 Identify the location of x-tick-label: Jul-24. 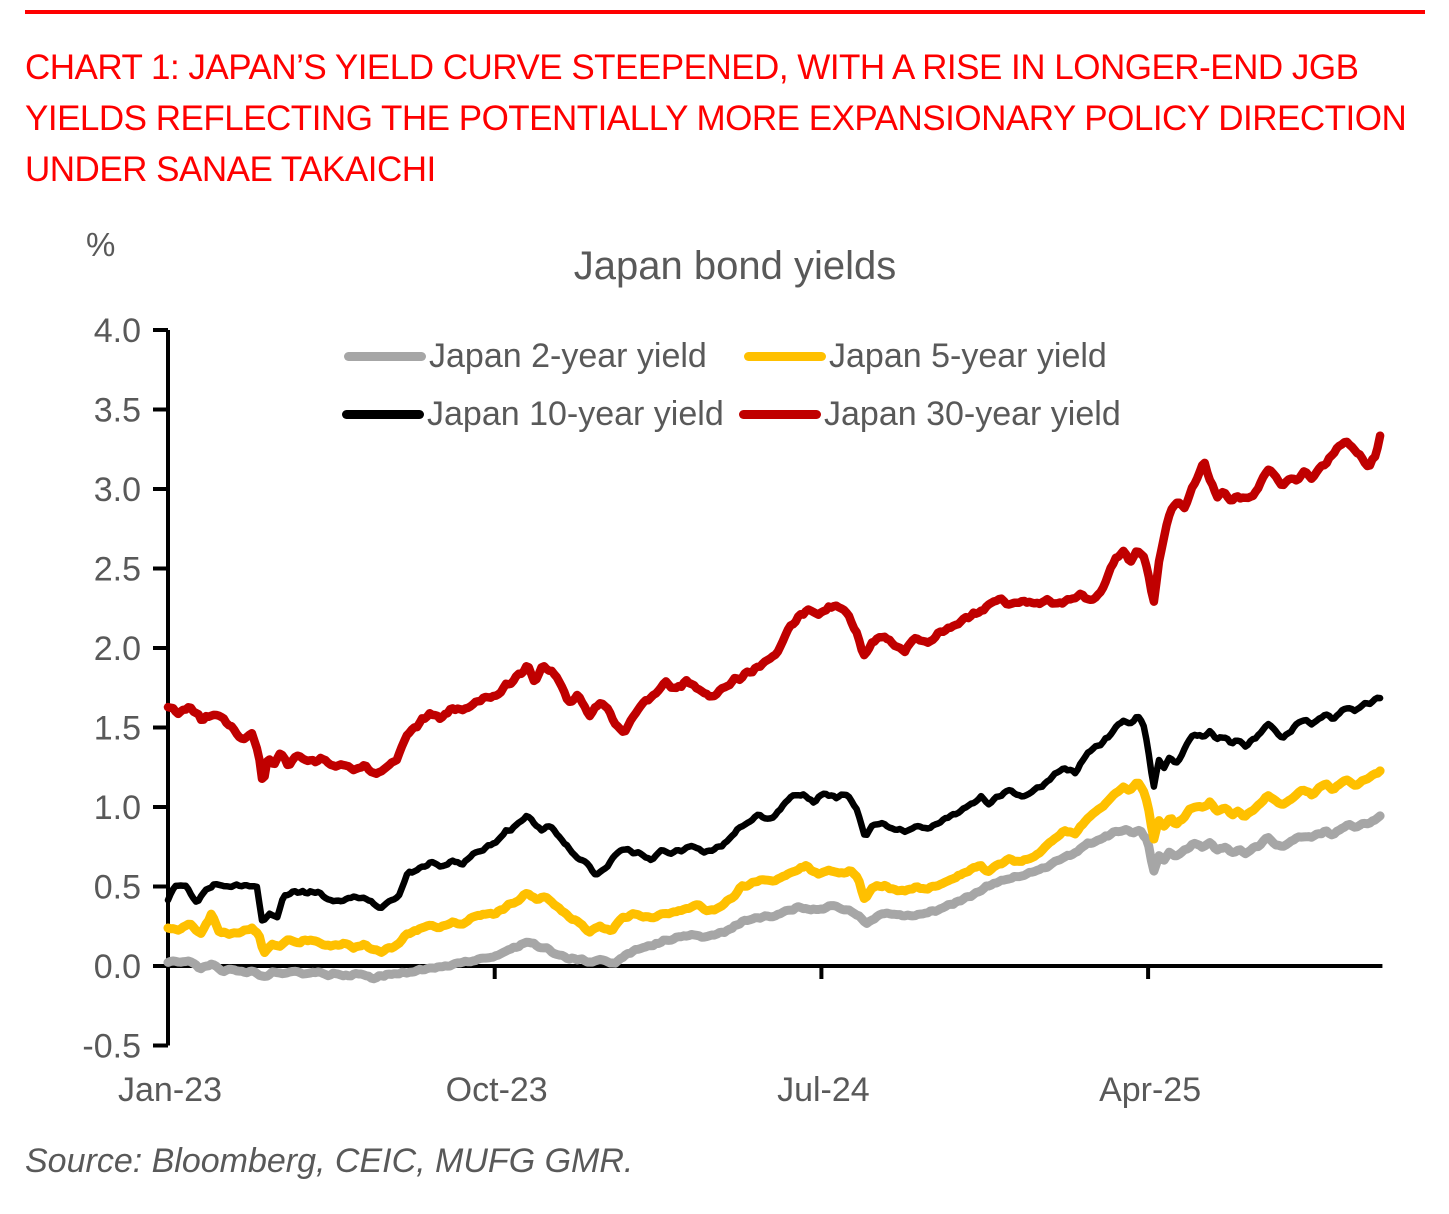
(823, 1090).